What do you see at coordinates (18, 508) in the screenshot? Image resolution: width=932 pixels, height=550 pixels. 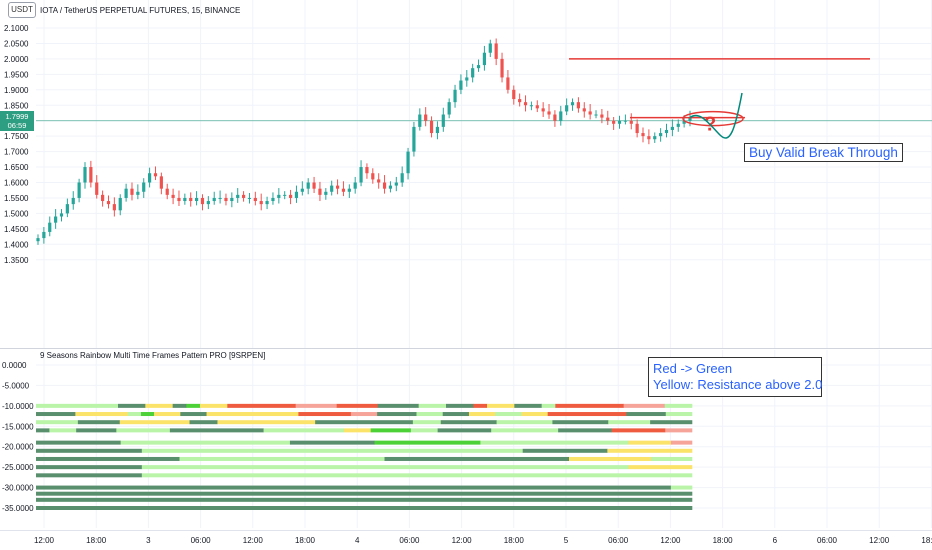 I see `indicator-scale-label: -35.0000` at bounding box center [18, 508].